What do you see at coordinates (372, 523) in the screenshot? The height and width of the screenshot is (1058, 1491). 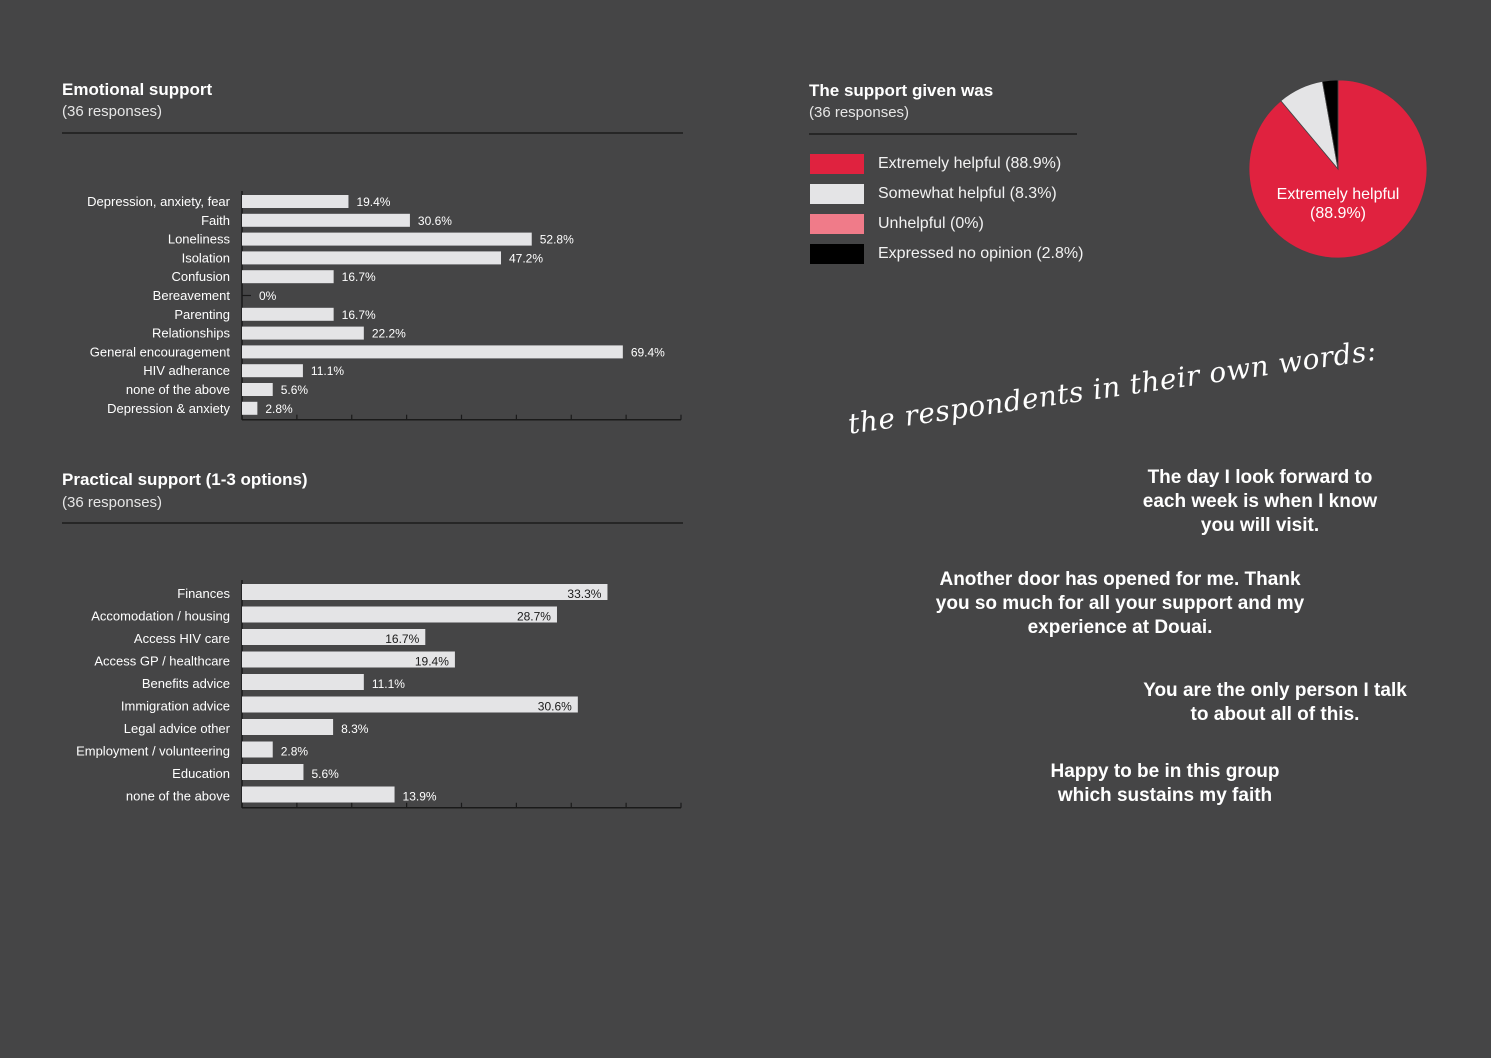 I see `practical-chart-rule` at bounding box center [372, 523].